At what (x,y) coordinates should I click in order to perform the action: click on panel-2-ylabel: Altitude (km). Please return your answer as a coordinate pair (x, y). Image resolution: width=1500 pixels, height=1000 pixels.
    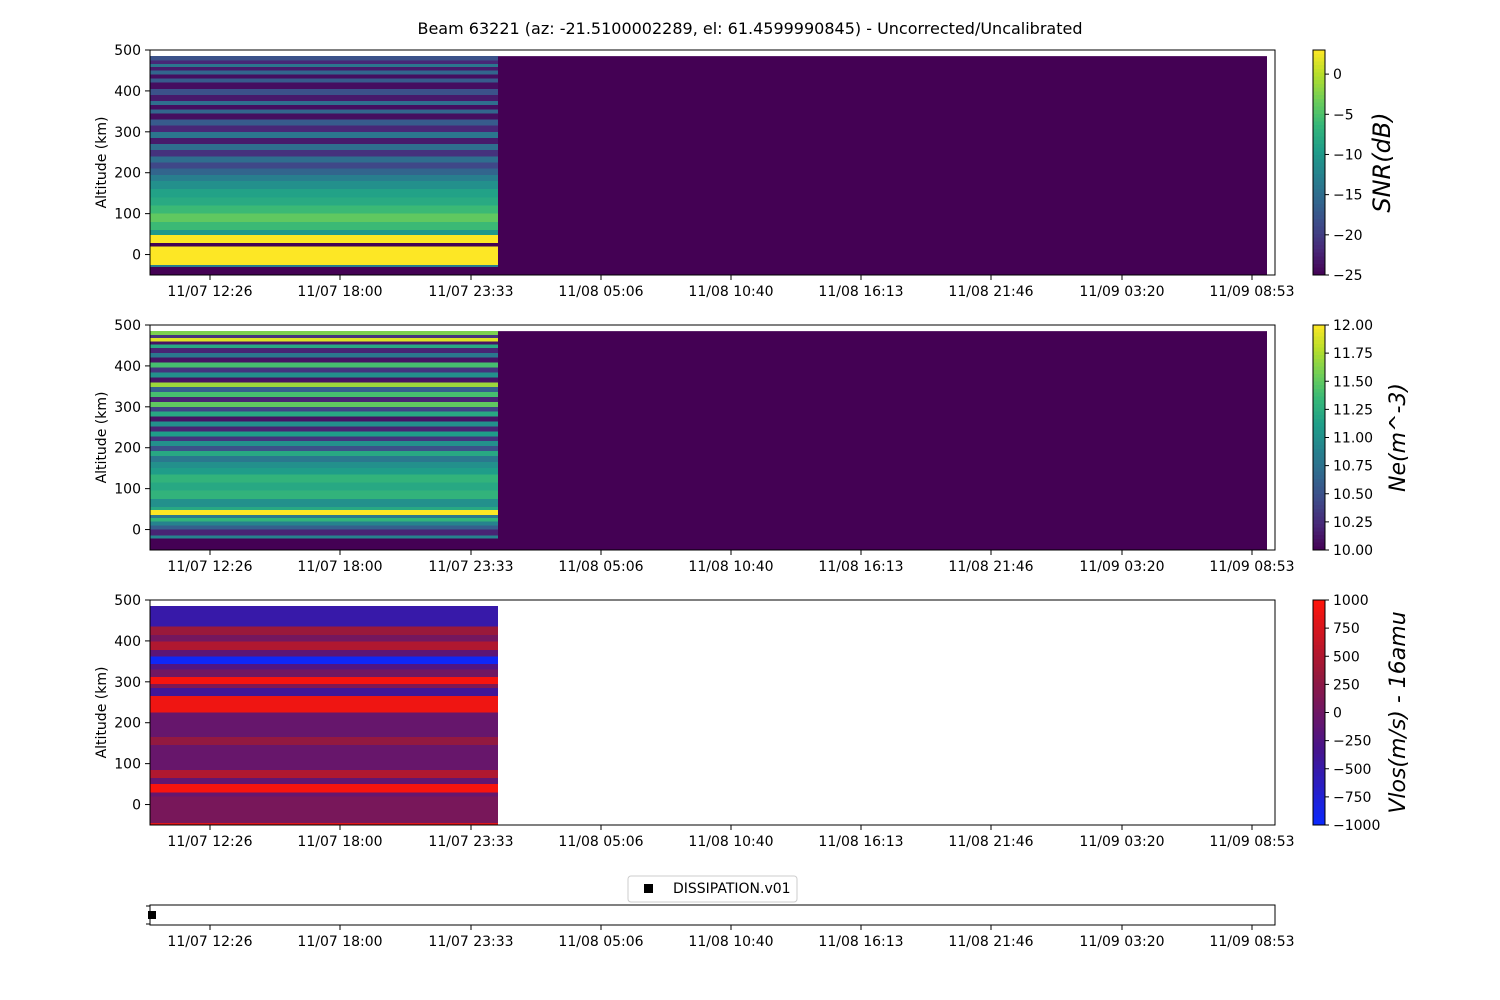
    Looking at the image, I should click on (102, 438).